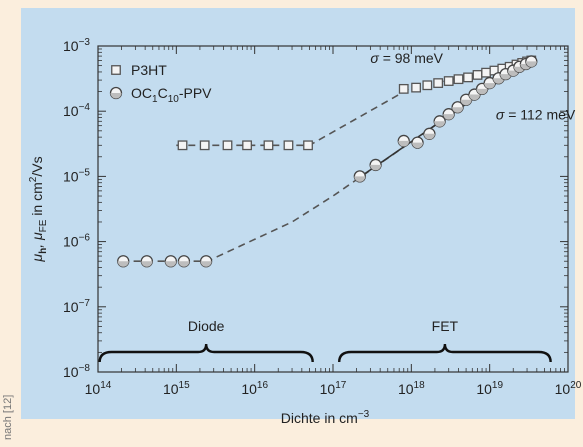 This screenshot has height=447, width=583. Describe the element at coordinates (85, 303) in the screenshot. I see `y-tick-exponent: −7` at that location.